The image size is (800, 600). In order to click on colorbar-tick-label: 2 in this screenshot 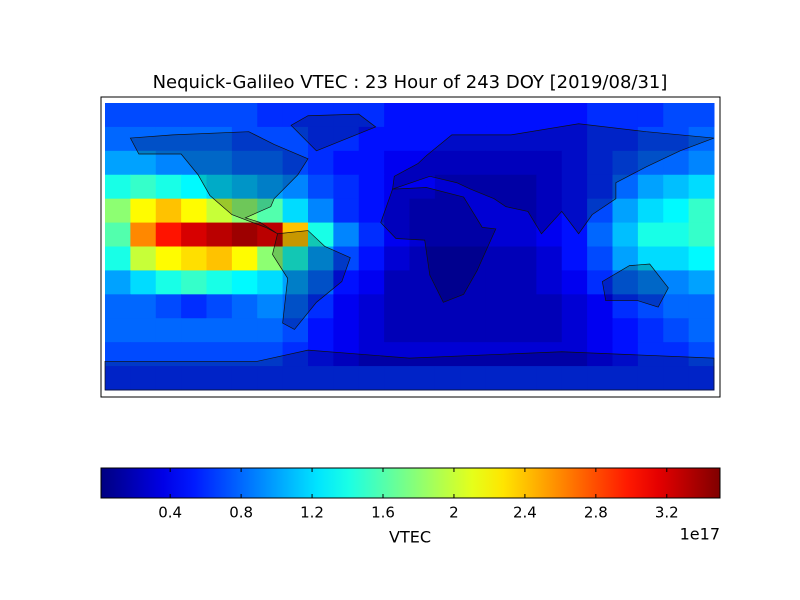, I will do `click(454, 513)`.